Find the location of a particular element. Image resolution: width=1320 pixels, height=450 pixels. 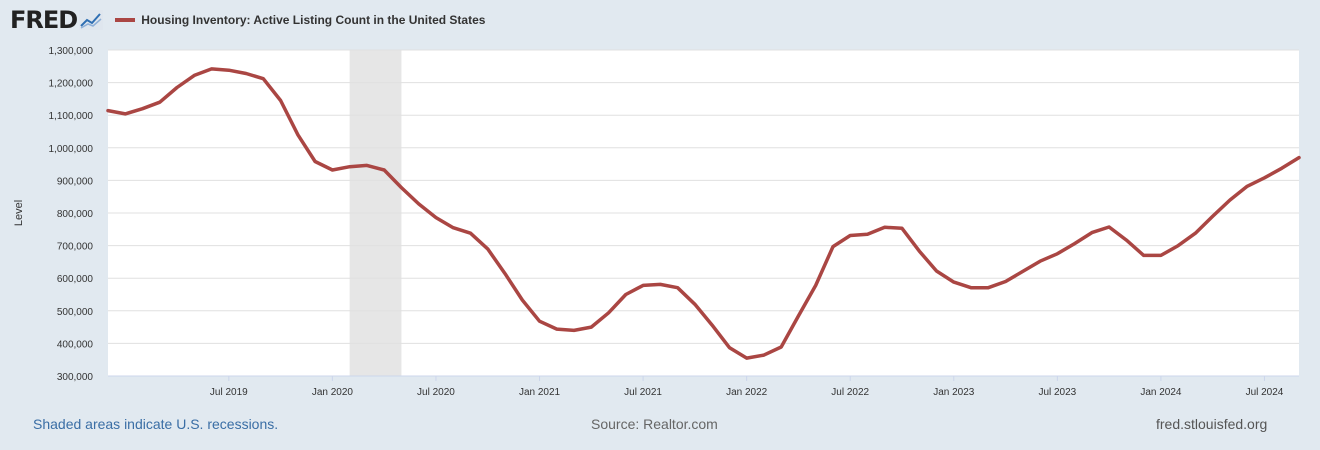

y-tick-label: 1,000,000 is located at coordinates (71, 149).